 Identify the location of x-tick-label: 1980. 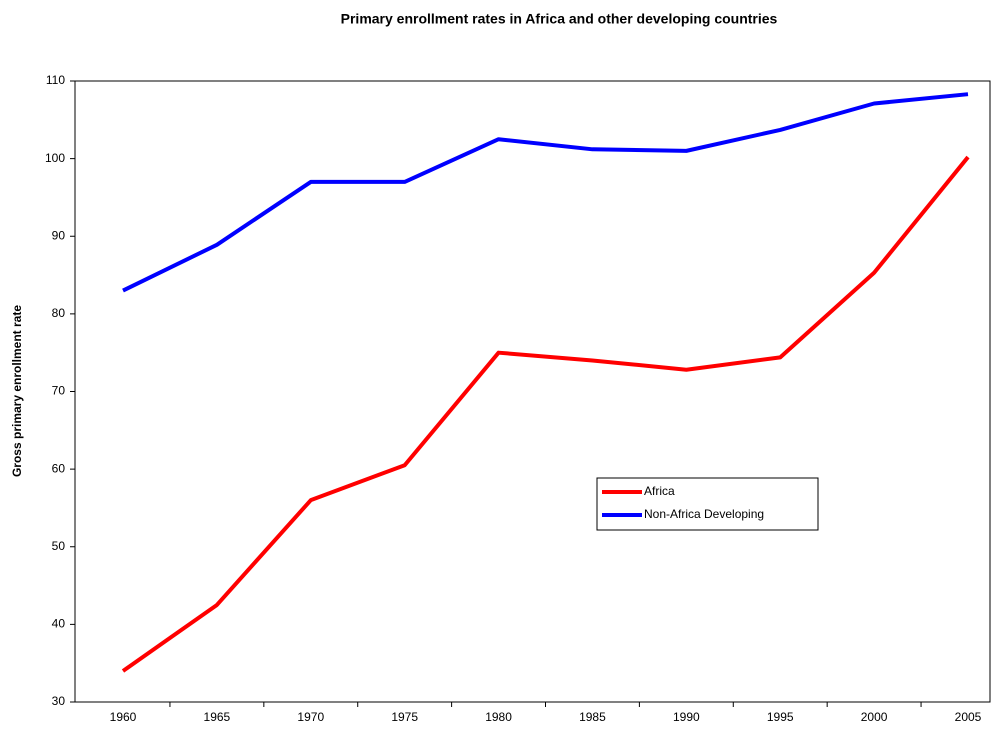
(498, 717).